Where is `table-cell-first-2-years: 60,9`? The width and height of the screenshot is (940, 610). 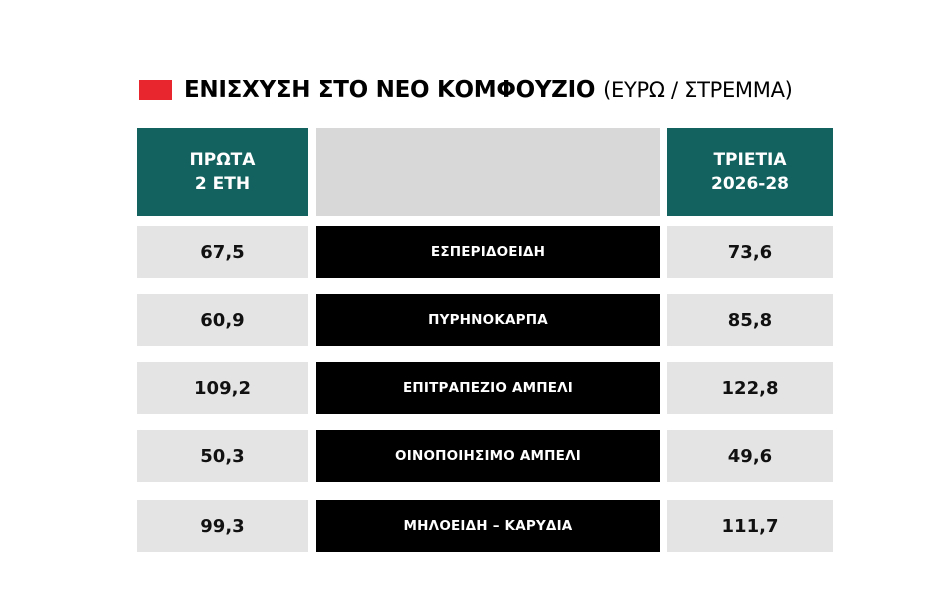 table-cell-first-2-years: 60,9 is located at coordinates (222, 320).